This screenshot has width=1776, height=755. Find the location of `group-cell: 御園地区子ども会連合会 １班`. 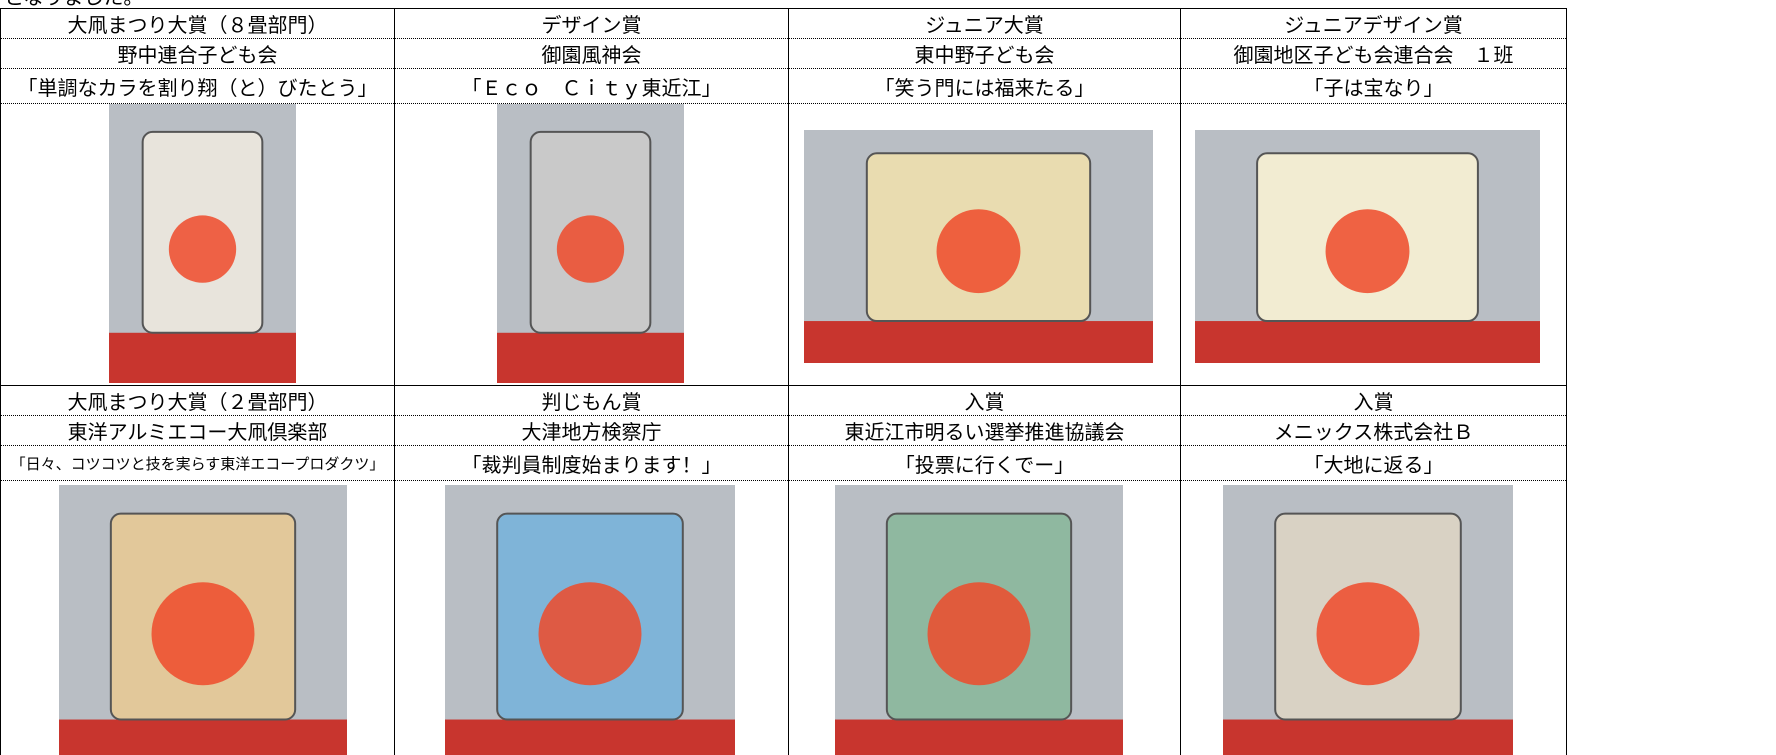

group-cell: 御園地区子ども会連合会 １班 is located at coordinates (1373, 53).